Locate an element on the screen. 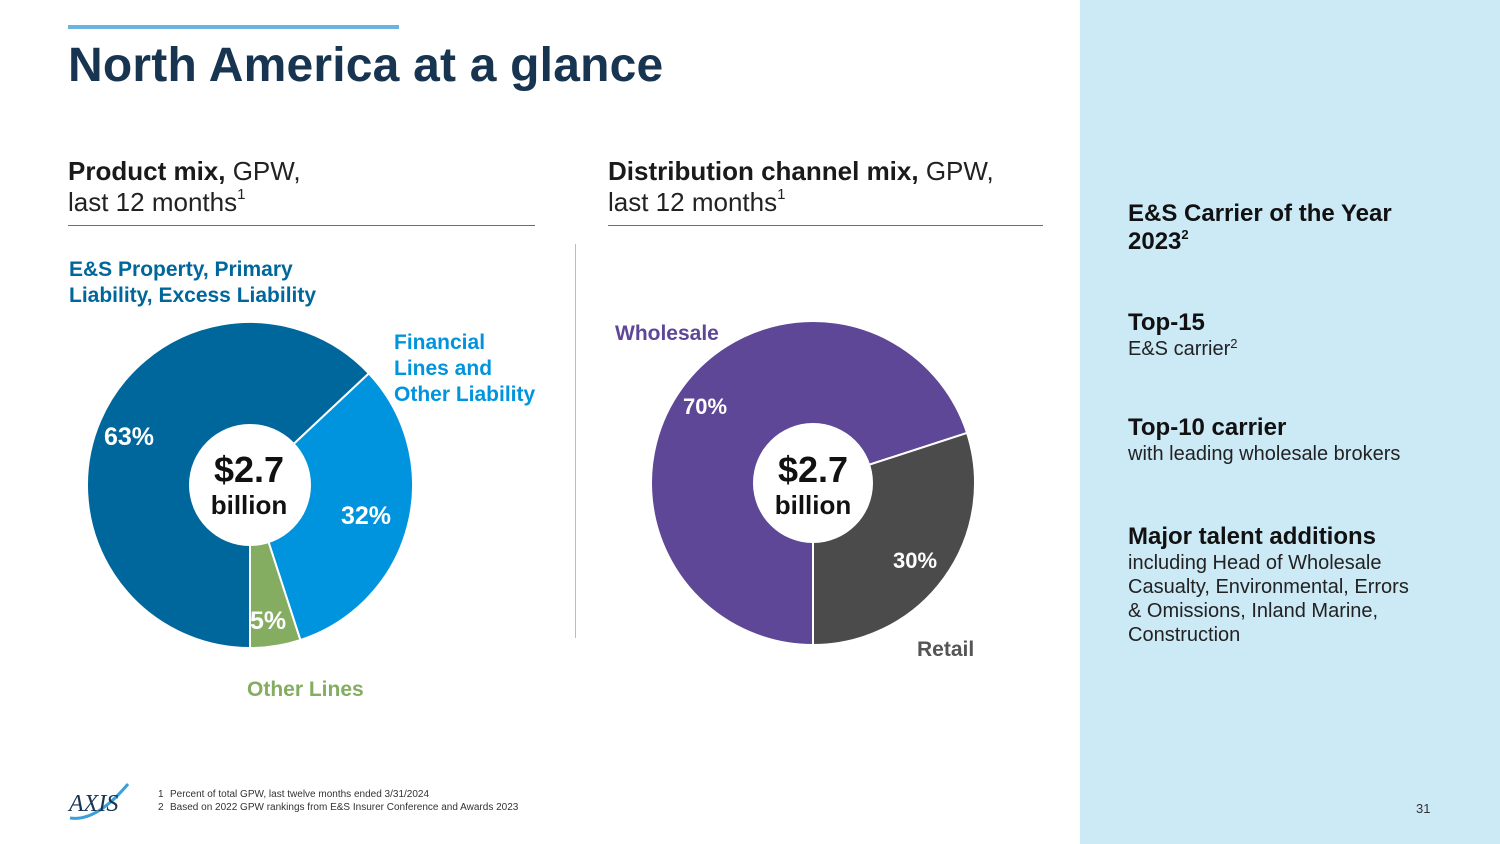 Image resolution: width=1500 pixels, height=844 pixels. product-mix-heading-bold: Product mix, is located at coordinates (147, 171).